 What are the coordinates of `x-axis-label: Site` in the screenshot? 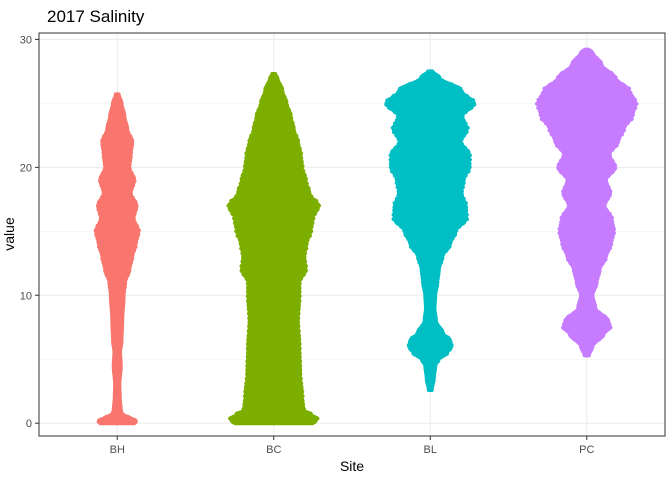 It's located at (352, 466).